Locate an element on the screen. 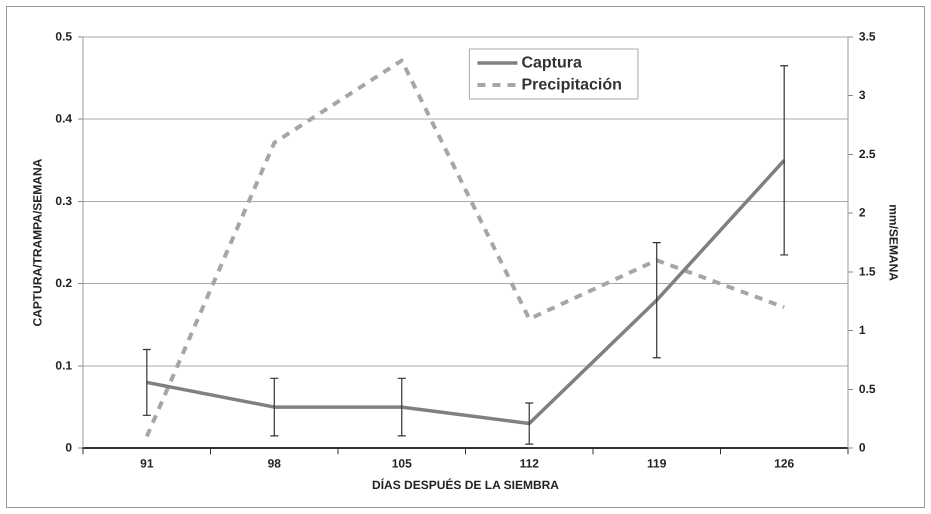 The image size is (931, 514). x-tick-label: 126 is located at coordinates (784, 463).